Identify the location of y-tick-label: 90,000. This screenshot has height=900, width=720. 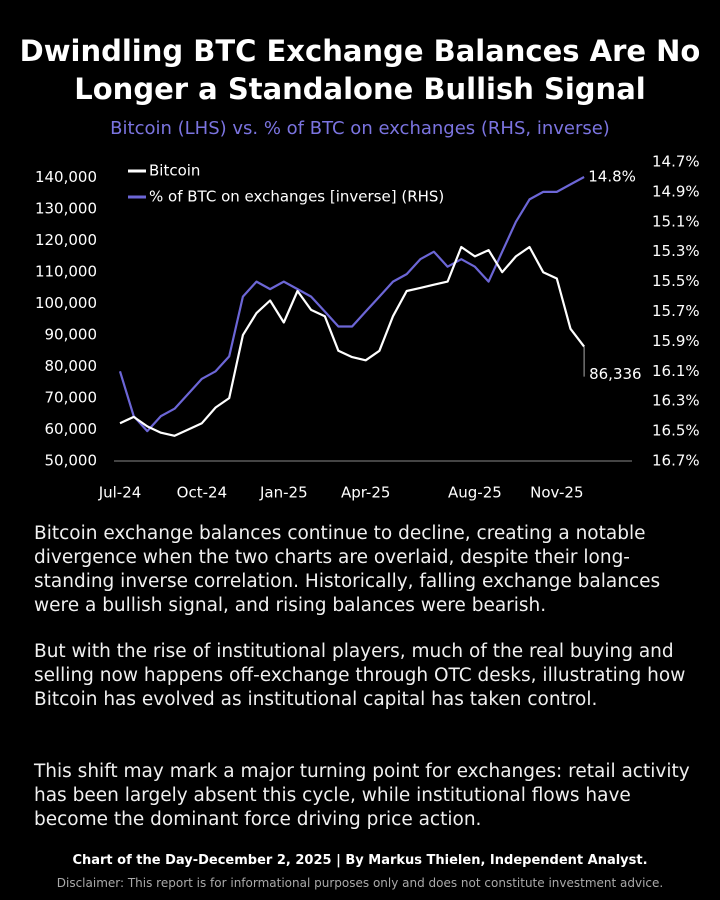
(71, 335).